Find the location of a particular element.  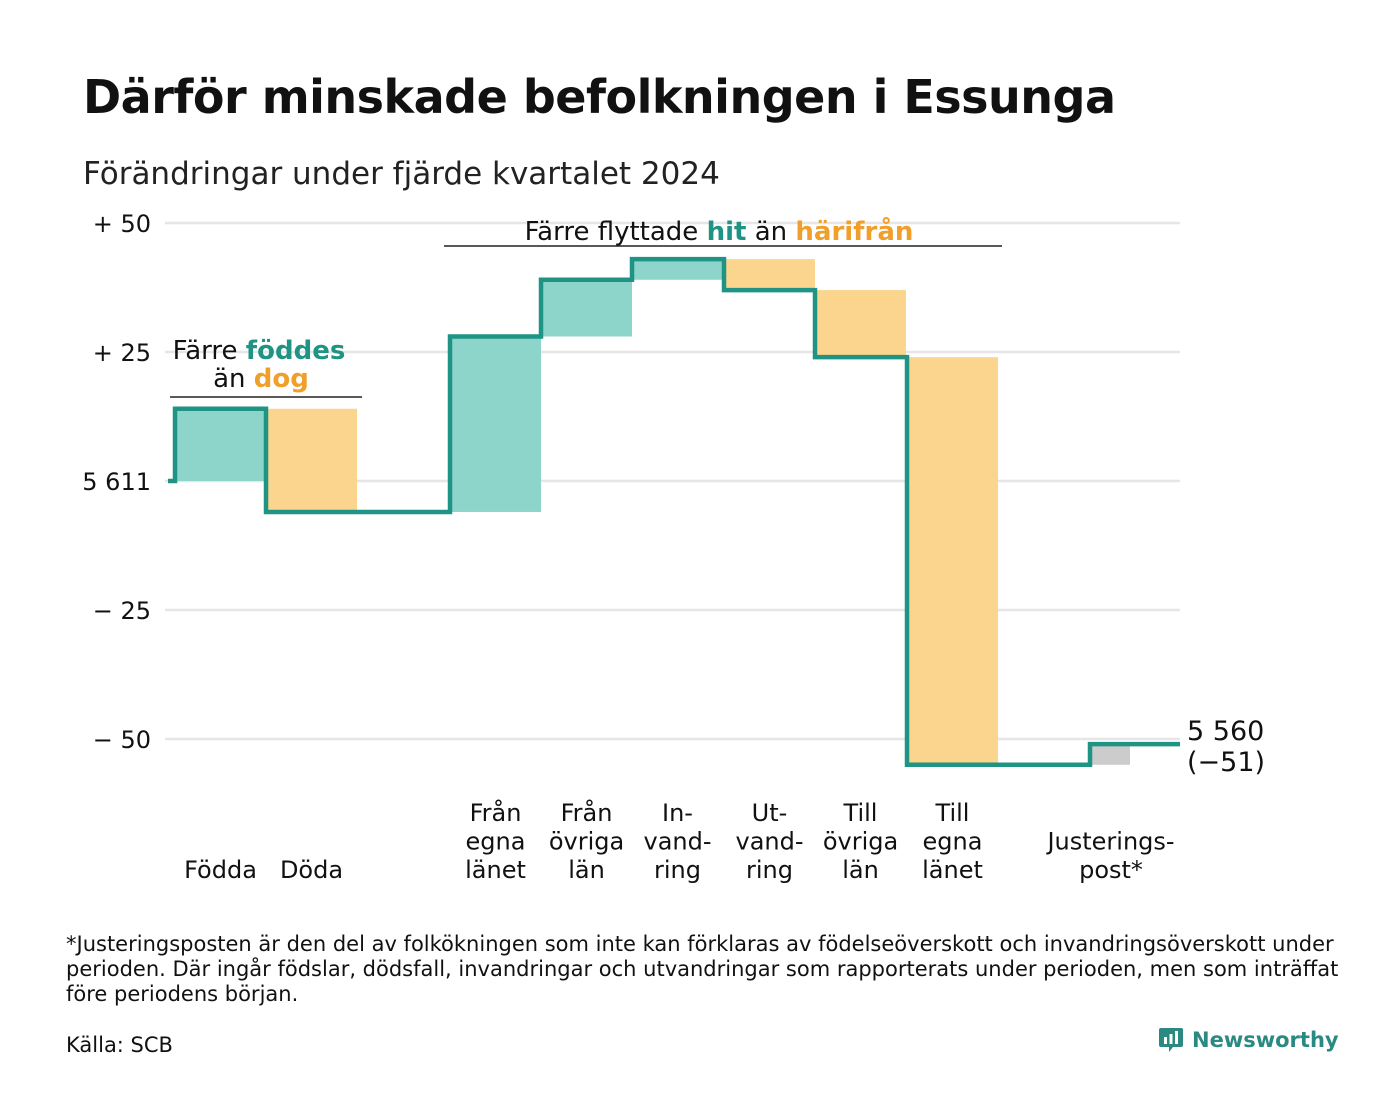

x-category-label: In- is located at coordinates (677, 813).